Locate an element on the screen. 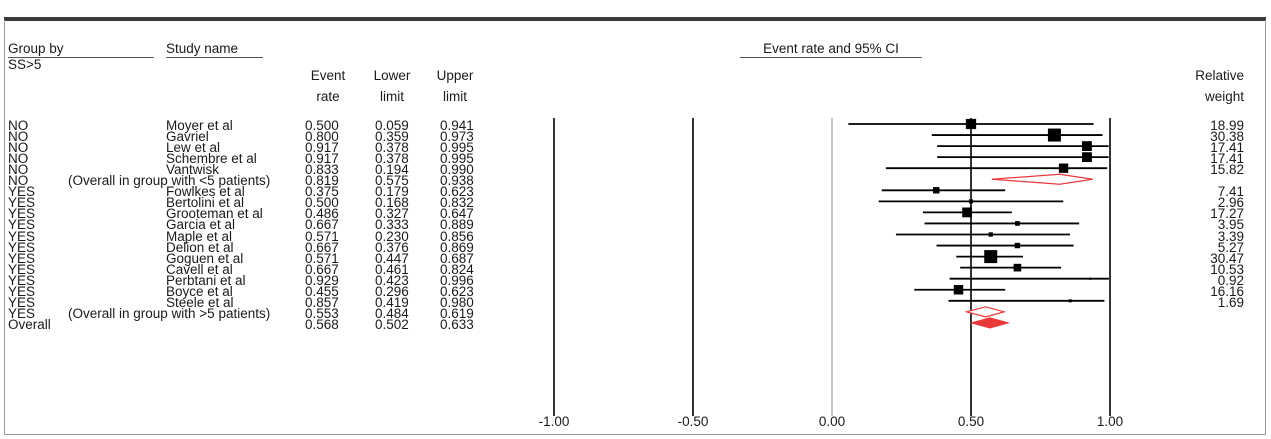 This screenshot has width=1271, height=439. lower-limit-cell: 0.376 is located at coordinates (392, 247).